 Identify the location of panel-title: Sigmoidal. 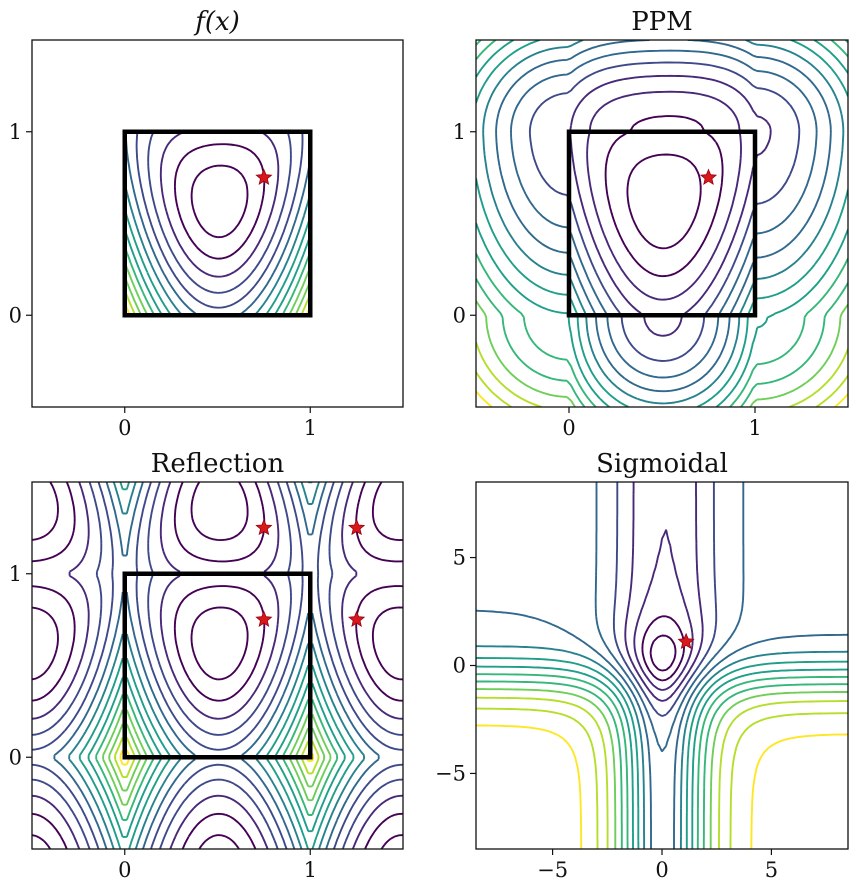
(662, 464).